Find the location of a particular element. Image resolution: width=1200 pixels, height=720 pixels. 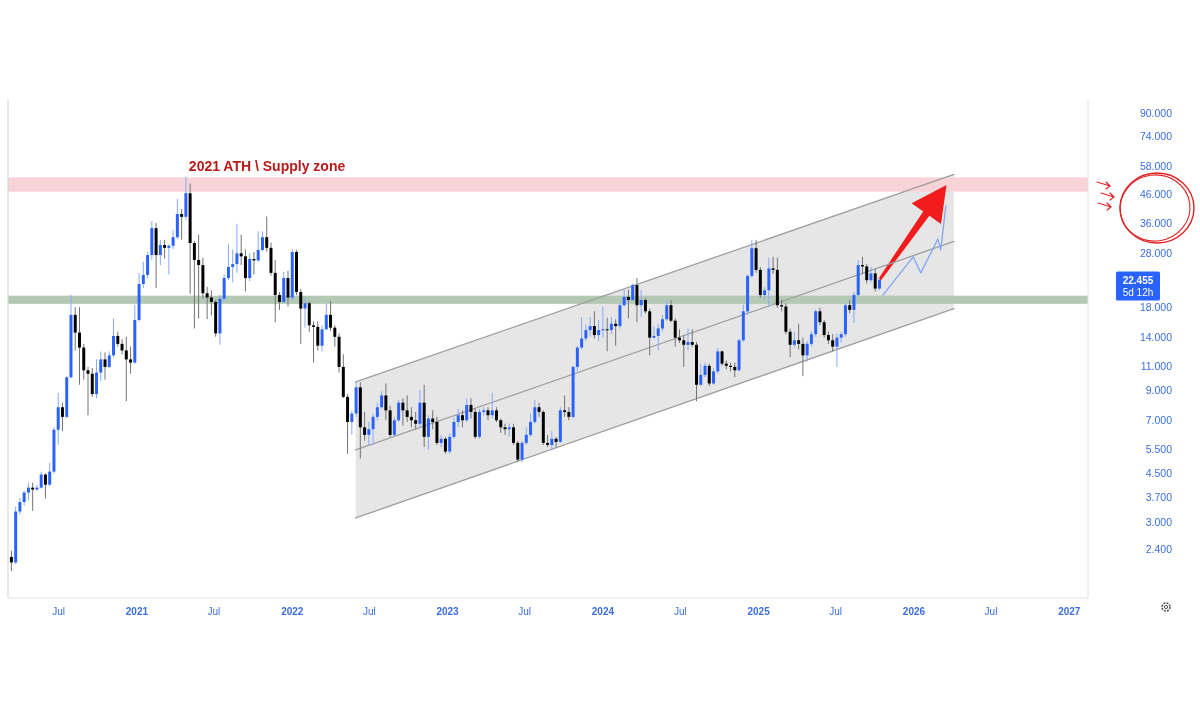

y-tick-label: 28.000 is located at coordinates (1156, 253).